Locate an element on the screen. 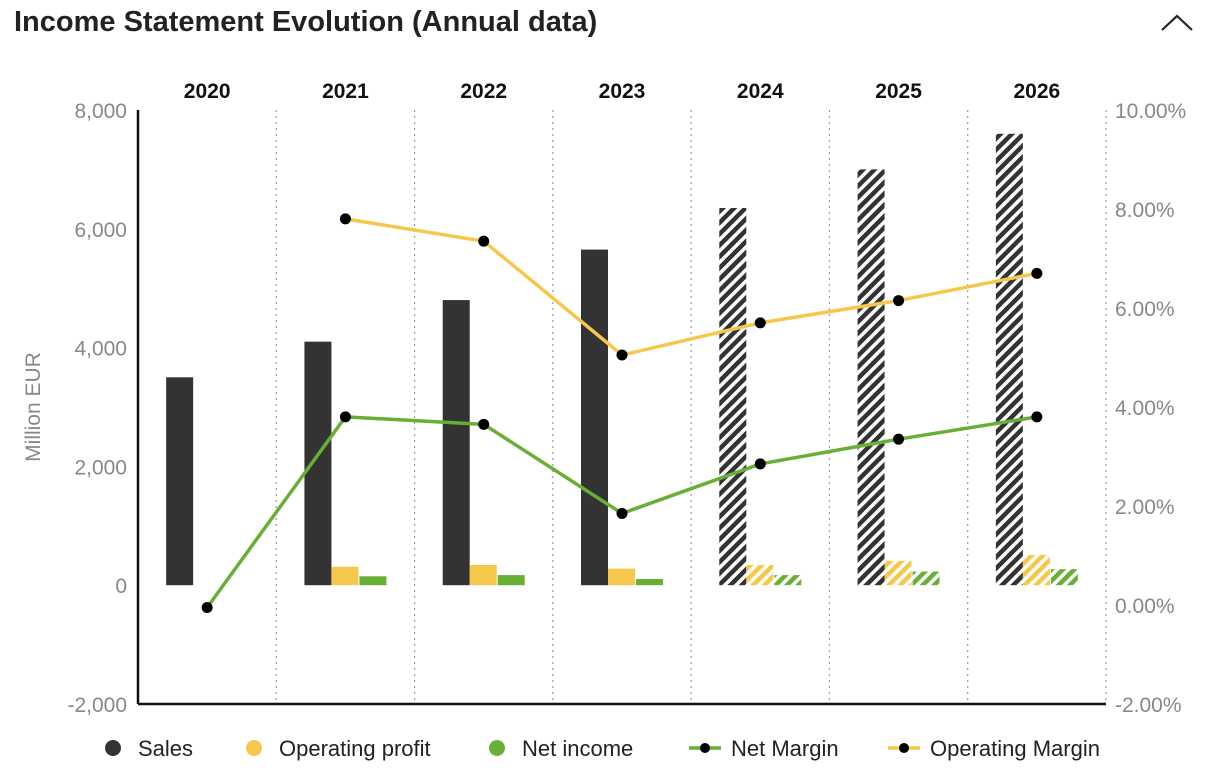 The image size is (1206, 772). legend-label: Sales is located at coordinates (165, 748).